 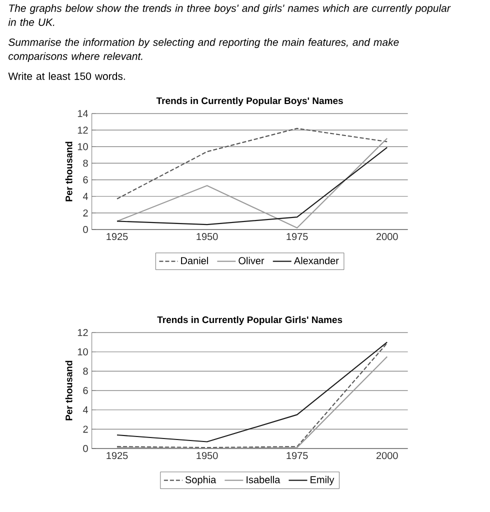 I want to click on legend-label: Daniel, so click(x=194, y=260).